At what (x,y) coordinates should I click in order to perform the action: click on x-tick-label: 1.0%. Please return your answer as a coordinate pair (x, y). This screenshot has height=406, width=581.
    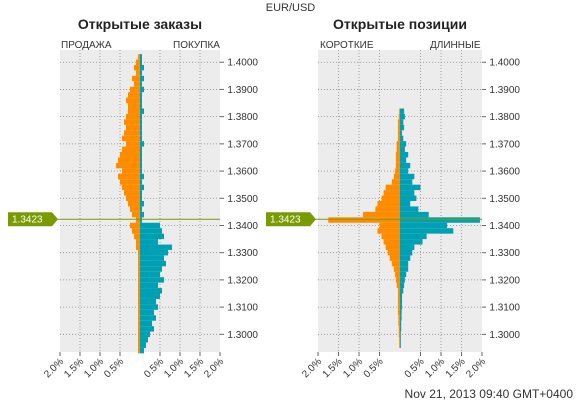
    Looking at the image, I should click on (94, 368).